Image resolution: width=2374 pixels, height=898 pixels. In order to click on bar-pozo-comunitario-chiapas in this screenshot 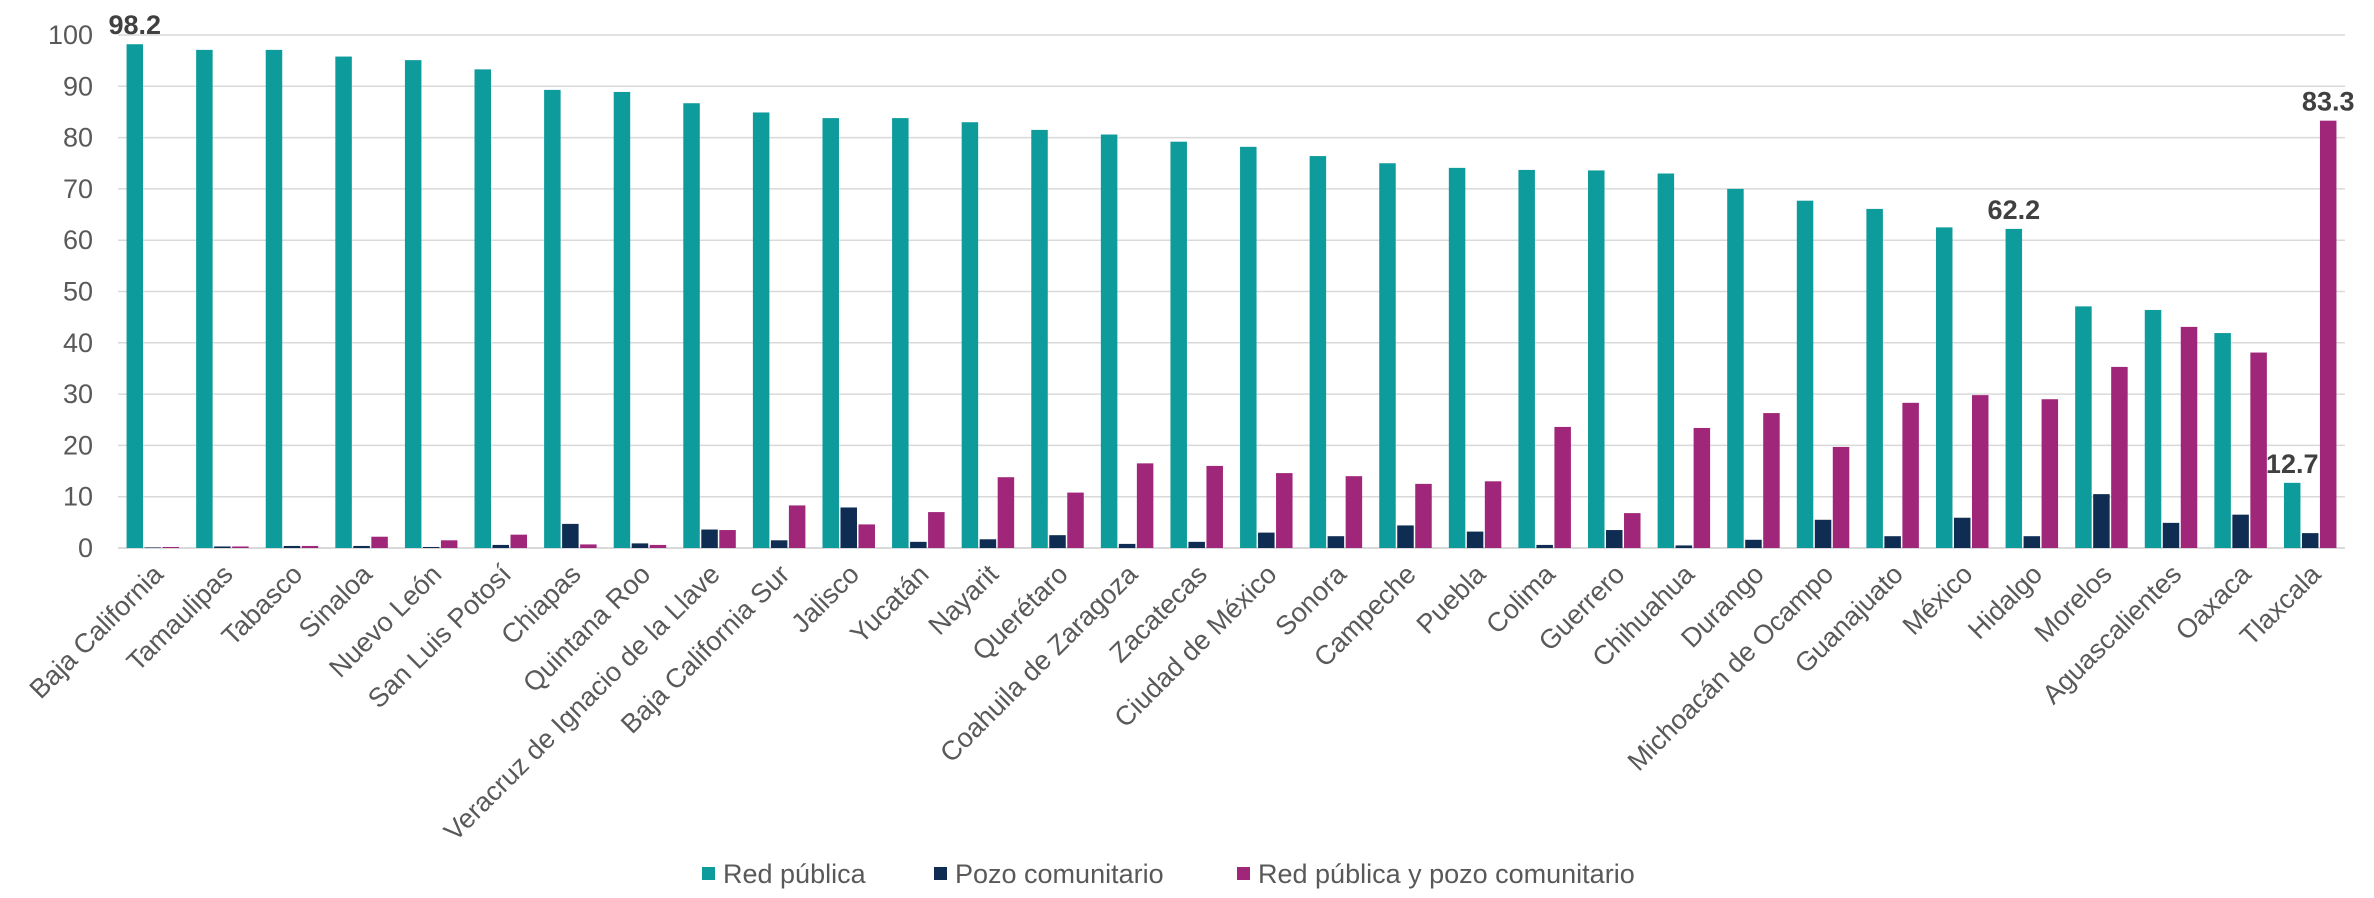, I will do `click(570, 535)`.